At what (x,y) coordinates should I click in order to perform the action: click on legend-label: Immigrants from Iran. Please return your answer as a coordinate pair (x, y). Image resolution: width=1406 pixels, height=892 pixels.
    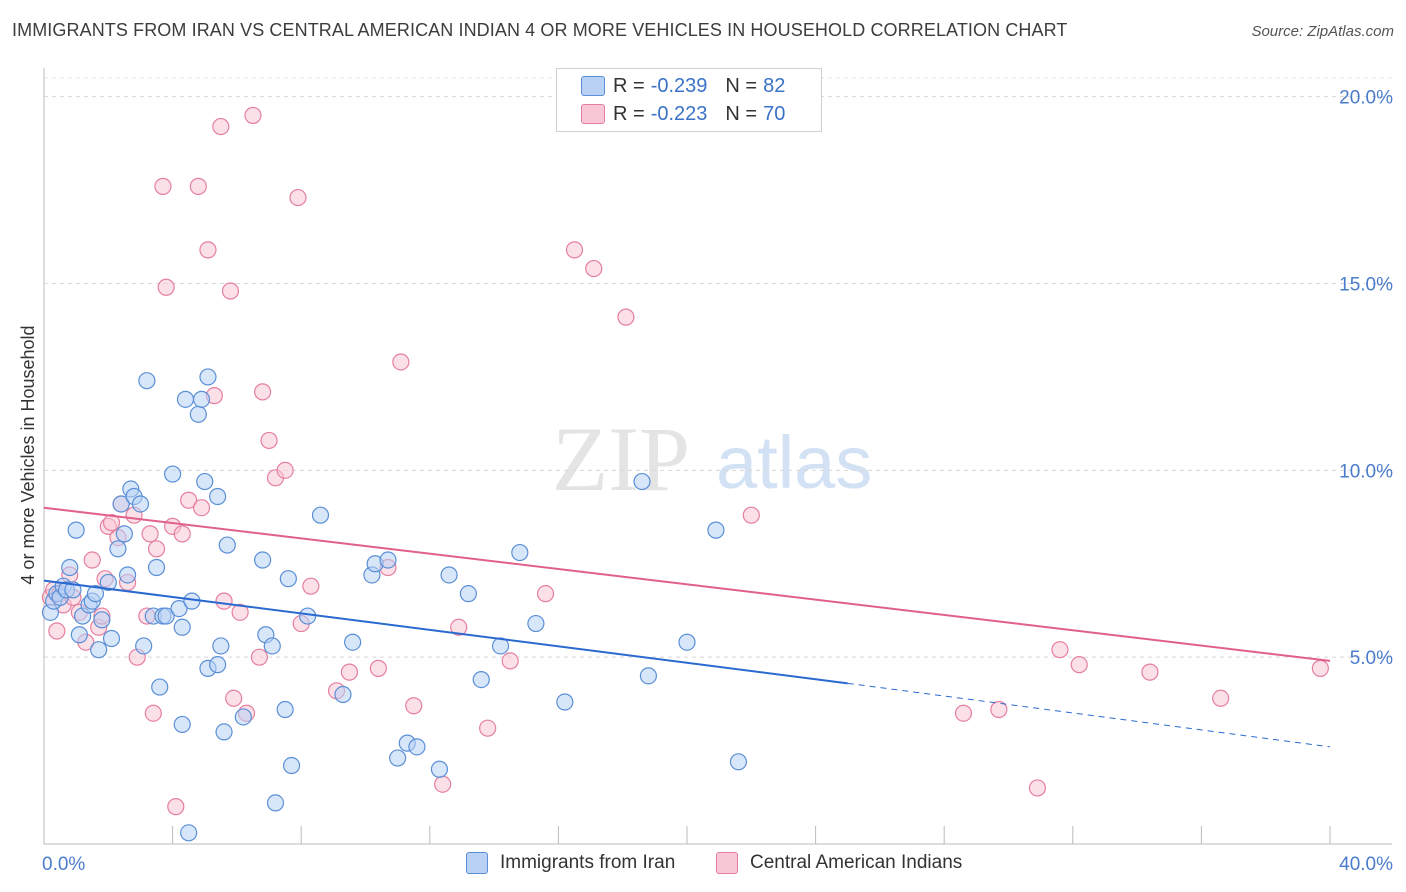
    Looking at the image, I should click on (588, 862).